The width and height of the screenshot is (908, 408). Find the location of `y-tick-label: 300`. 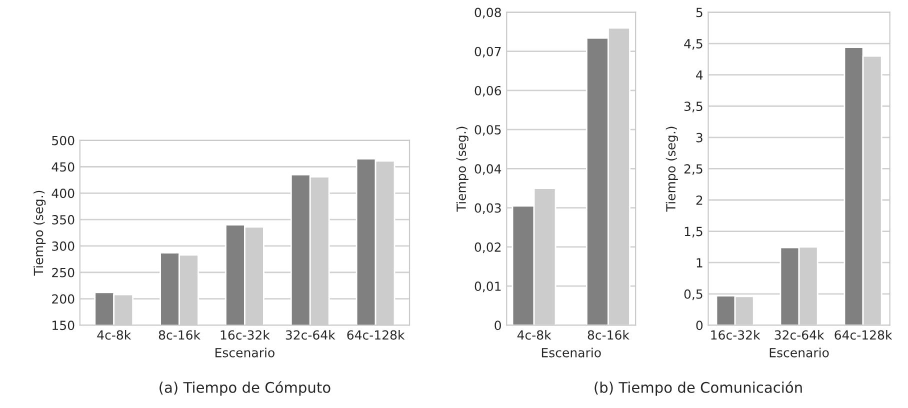

y-tick-label: 300 is located at coordinates (63, 246).